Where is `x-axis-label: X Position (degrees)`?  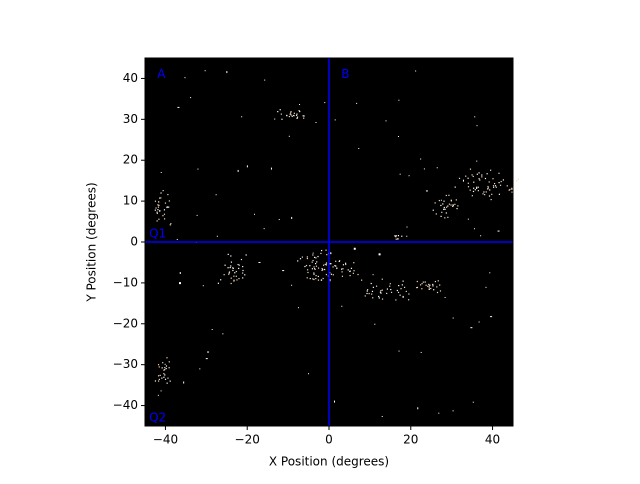
x-axis-label: X Position (degrees) is located at coordinates (329, 462).